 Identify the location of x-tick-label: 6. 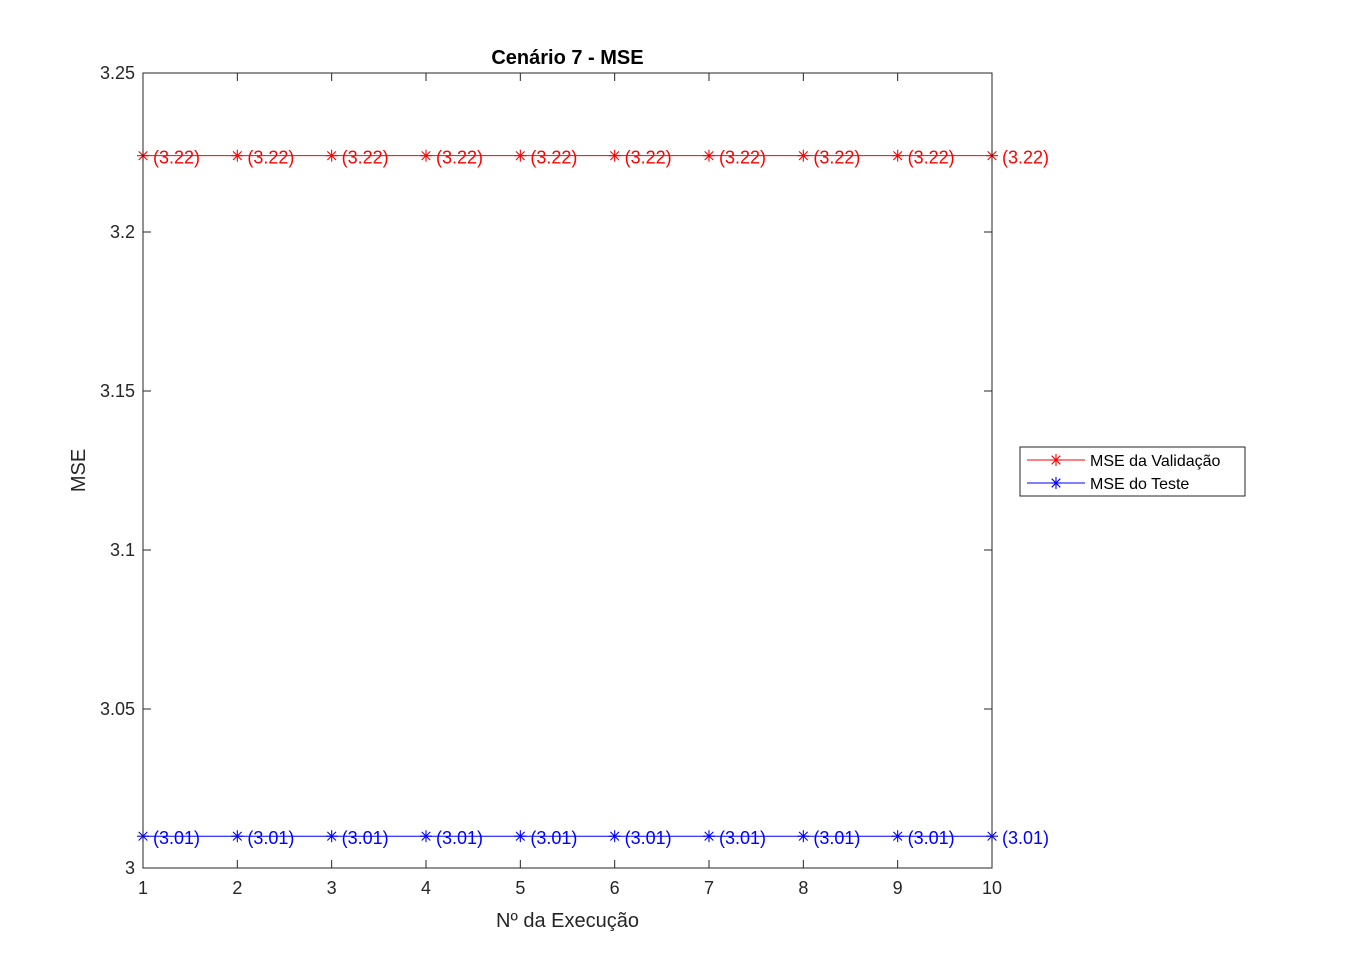
(615, 888).